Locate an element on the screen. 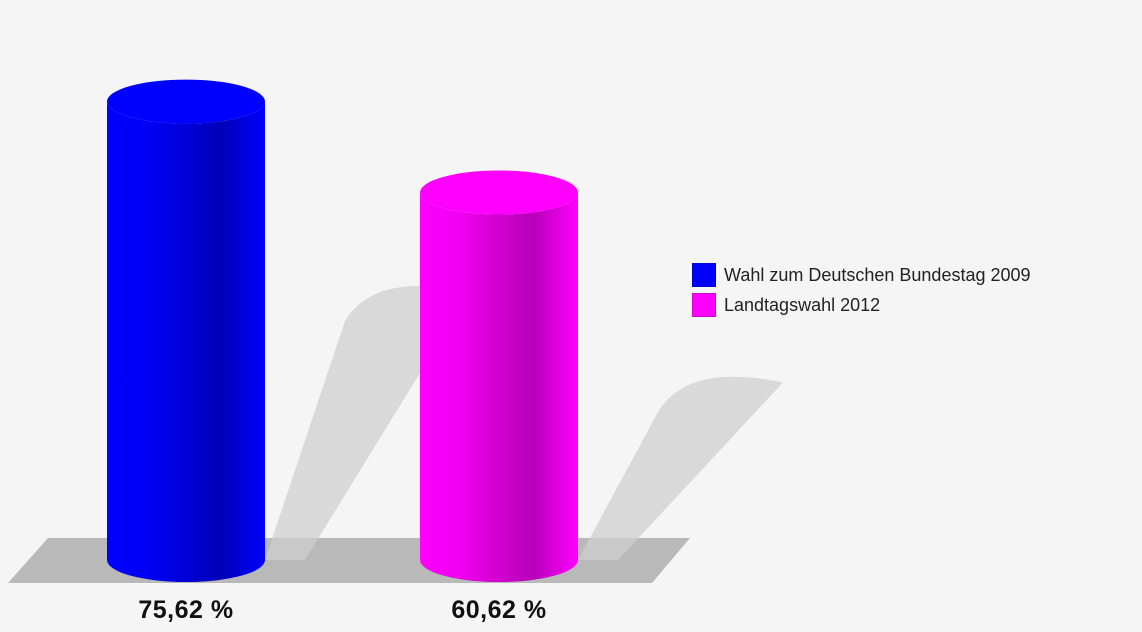 This screenshot has width=1142, height=632. legend-swatch-blue is located at coordinates (704, 275).